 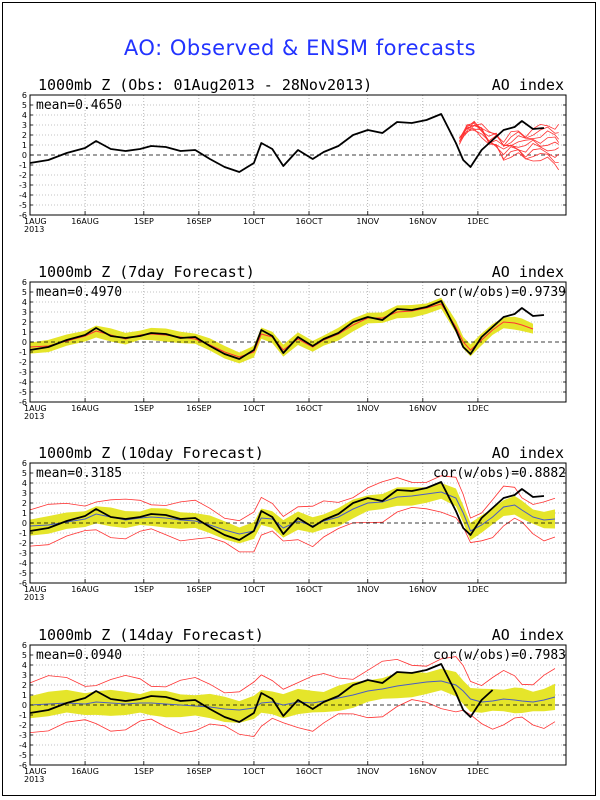 I want to click on panel-title: 1000mb Z (14day Forecast), so click(x=151, y=635).